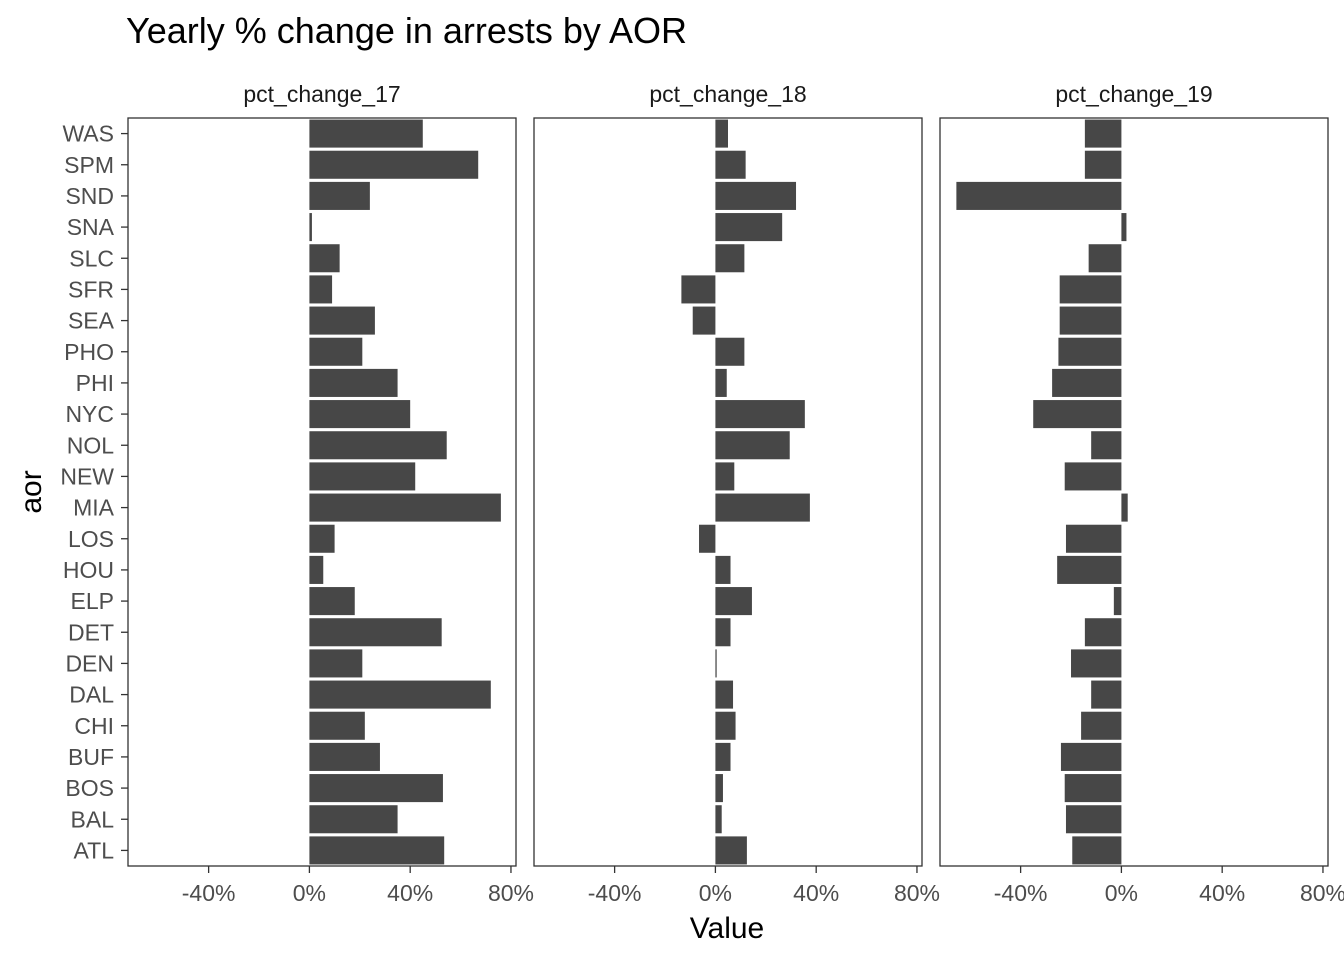 This screenshot has width=1344, height=960. I want to click on y-tick-label: BAL, so click(93, 819).